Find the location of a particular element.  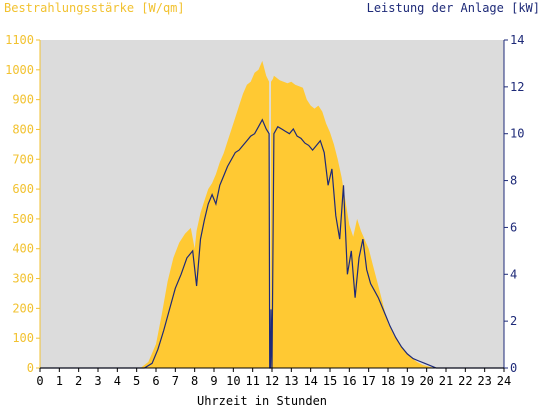

x-tick-label: 17 is located at coordinates (368, 381).